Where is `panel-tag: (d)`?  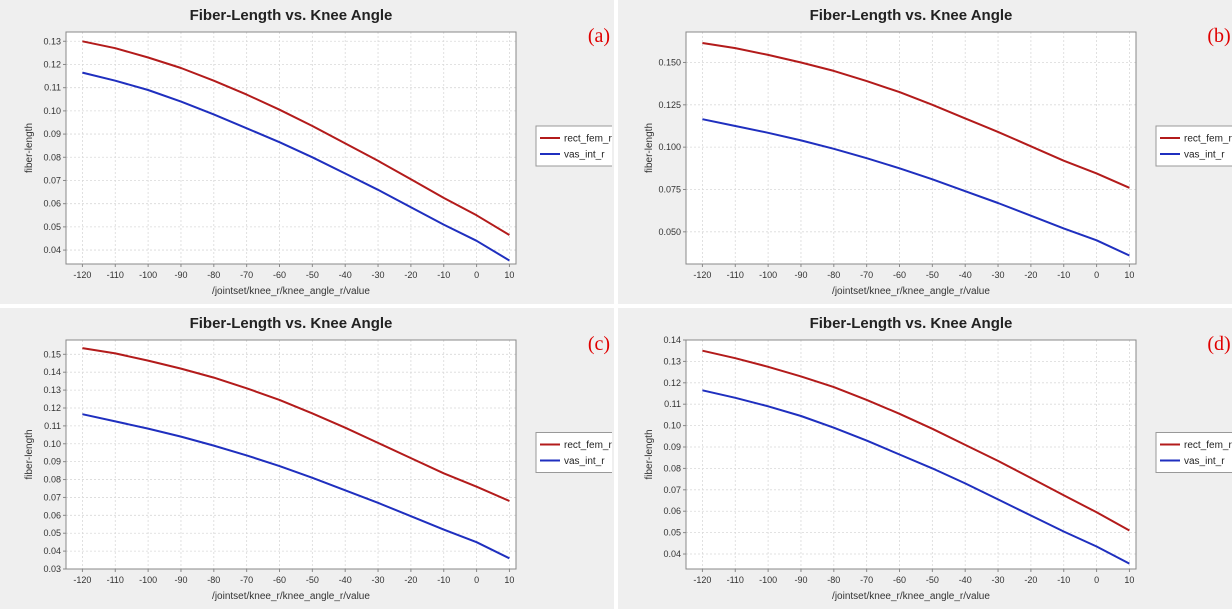
panel-tag: (d) is located at coordinates (1218, 344).